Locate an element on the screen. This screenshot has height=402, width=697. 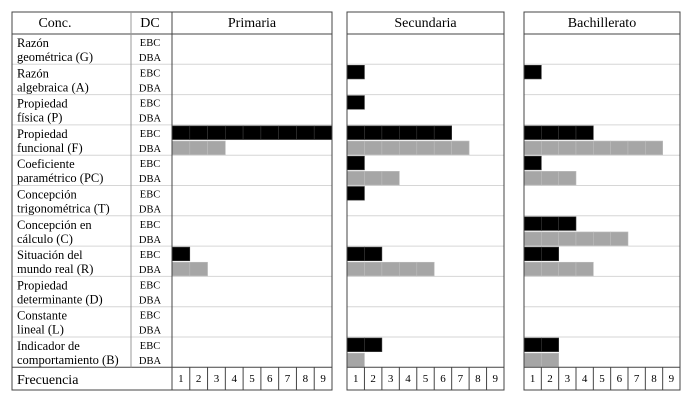
concept-label: Indicador de is located at coordinates (48, 346).